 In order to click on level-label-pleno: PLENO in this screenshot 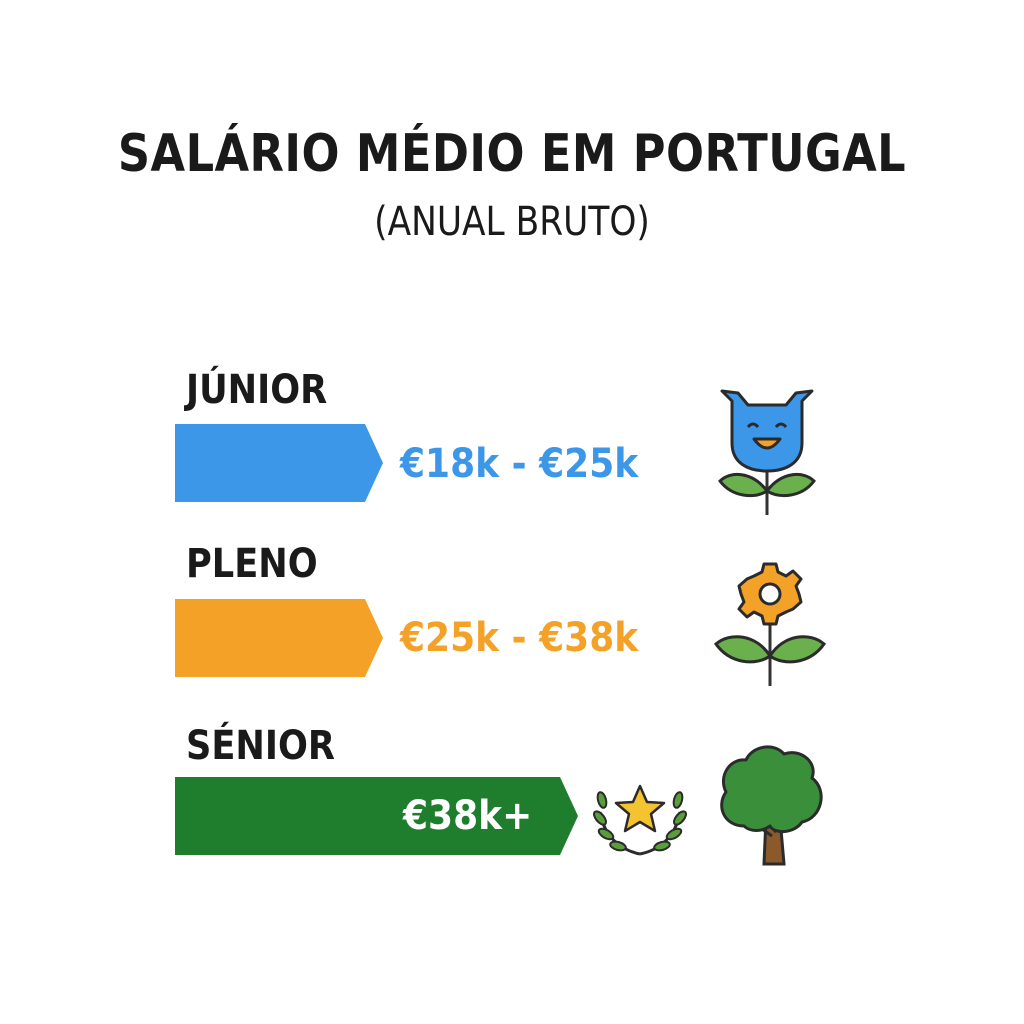, I will do `click(252, 564)`.